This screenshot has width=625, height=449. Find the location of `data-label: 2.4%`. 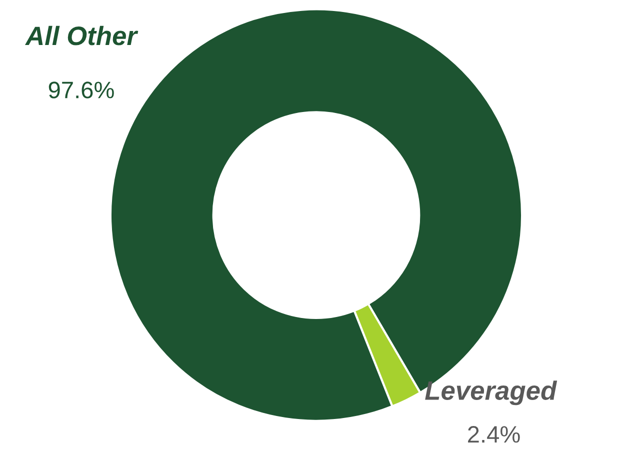

data-label: 2.4% is located at coordinates (494, 434).